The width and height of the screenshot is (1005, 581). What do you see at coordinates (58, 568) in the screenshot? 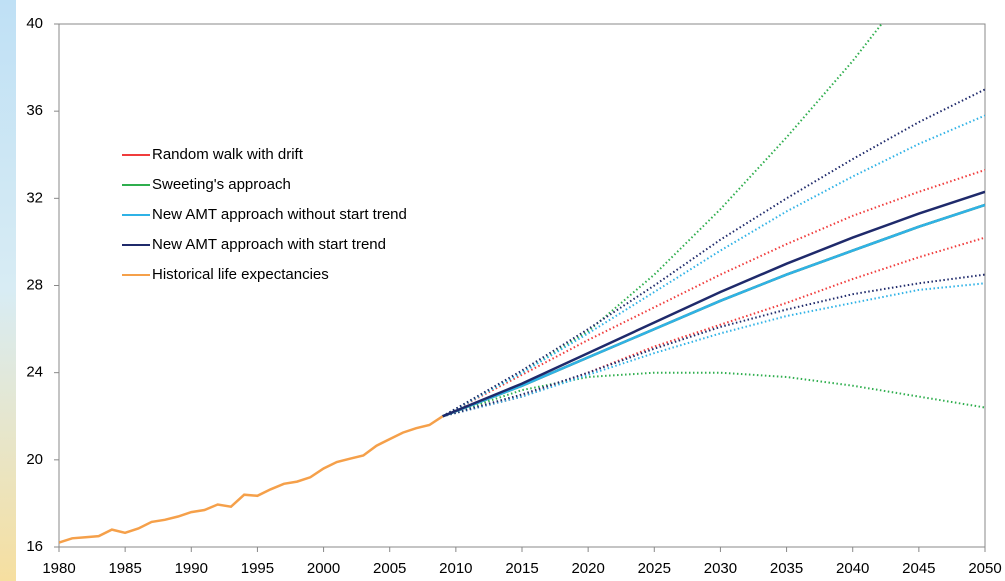
I see `x-tick-label: 1980` at bounding box center [58, 568].